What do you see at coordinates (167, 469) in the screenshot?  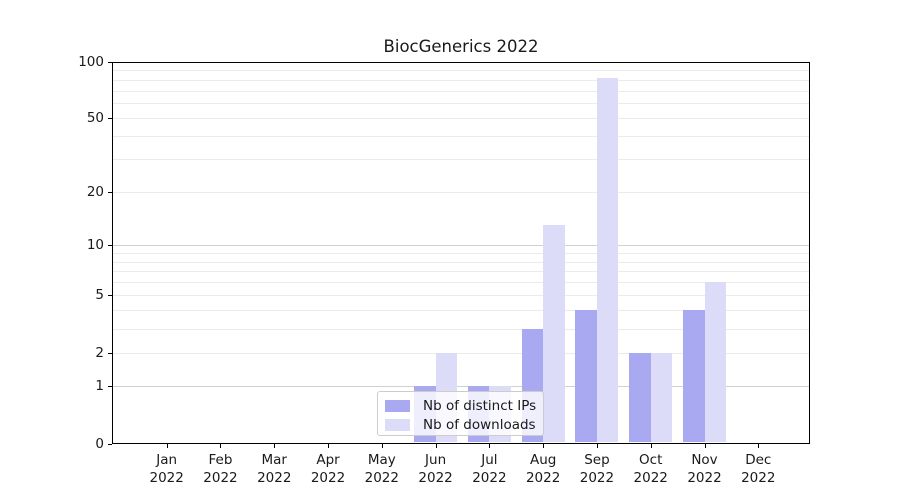 I see `x-tick-label: Jan 2022` at bounding box center [167, 469].